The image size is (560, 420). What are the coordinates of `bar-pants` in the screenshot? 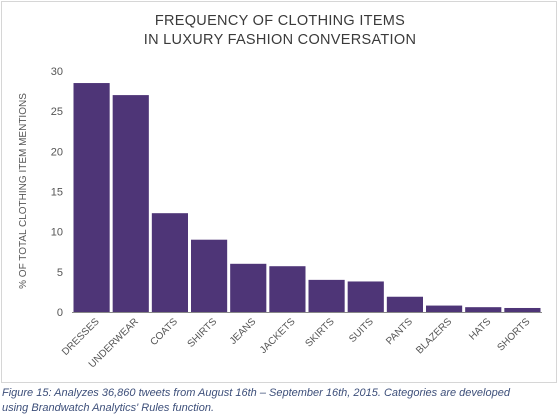 It's located at (404, 304).